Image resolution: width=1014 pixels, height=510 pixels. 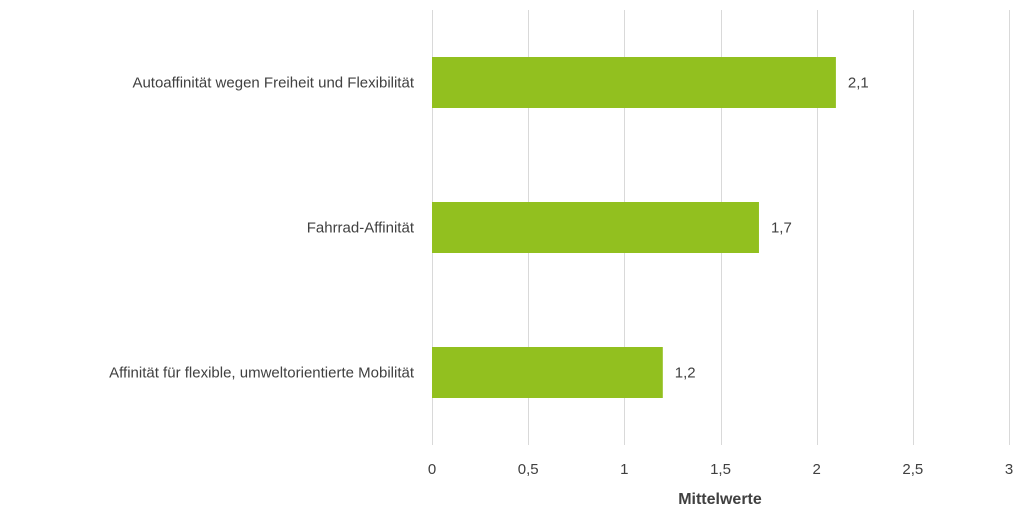 What do you see at coordinates (912, 469) in the screenshot?
I see `x-tick-label-5: 2,5` at bounding box center [912, 469].